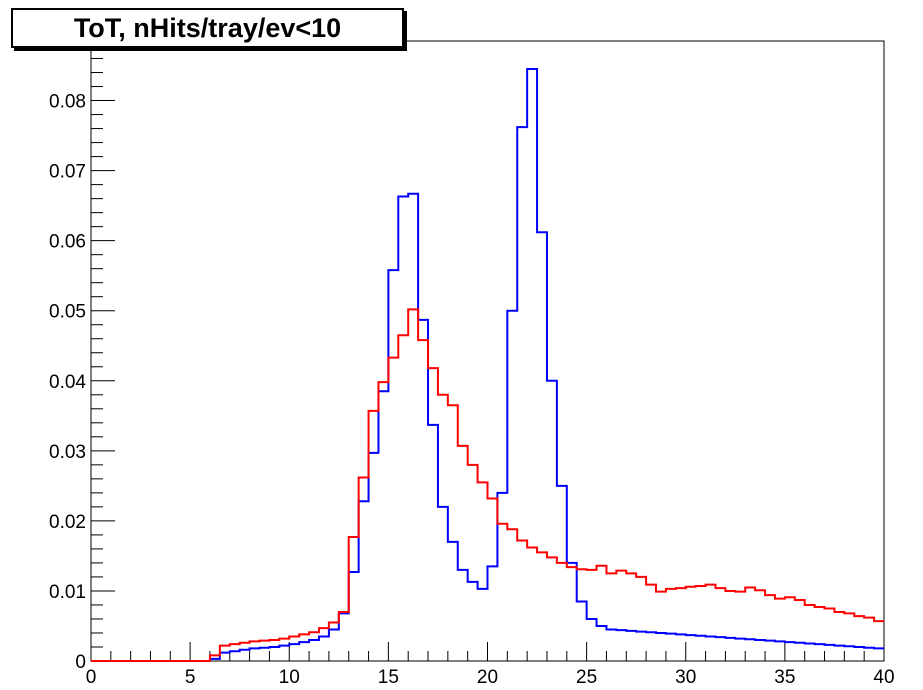  What do you see at coordinates (586, 677) in the screenshot?
I see `x-tick-label: 25` at bounding box center [586, 677].